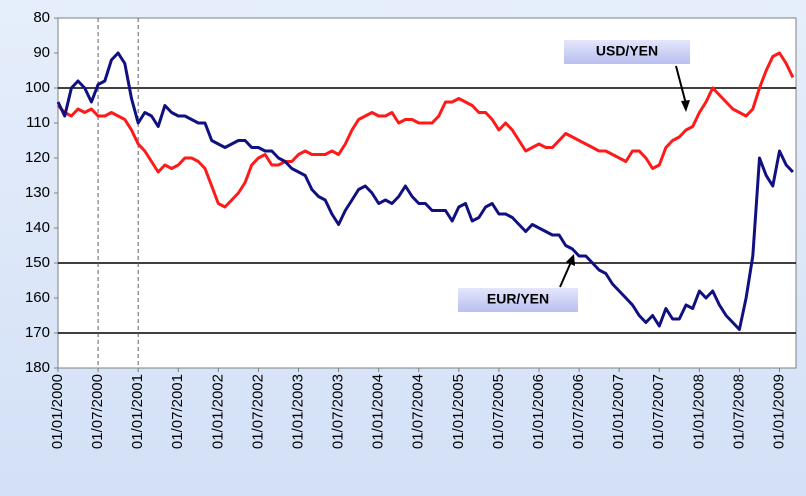  I want to click on x-tick-label: 01/07/2002, so click(257, 411).